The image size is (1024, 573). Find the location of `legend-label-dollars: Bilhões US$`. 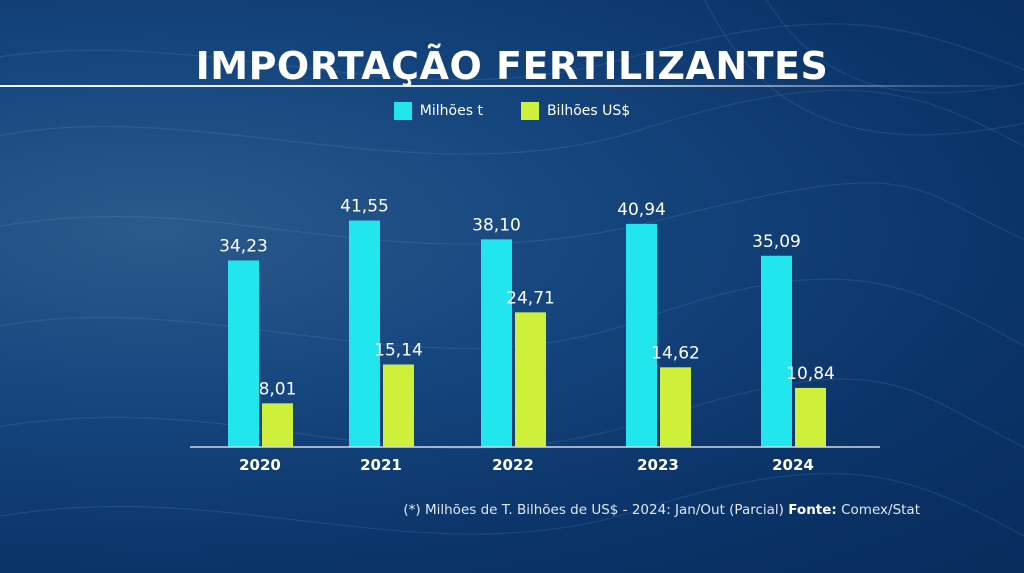

legend-label-dollars: Bilhões US$ is located at coordinates (588, 111).